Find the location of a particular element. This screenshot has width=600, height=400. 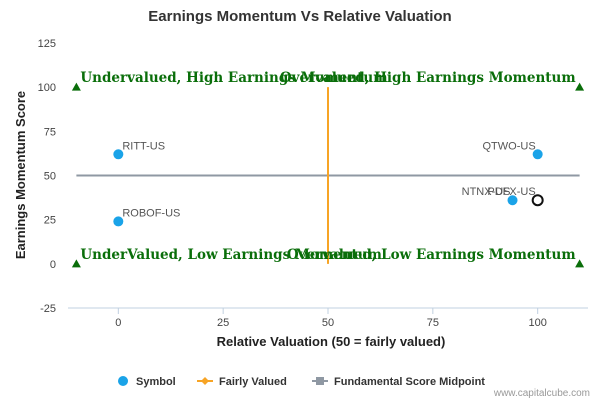

x-tick-label: 0 is located at coordinates (118, 323).